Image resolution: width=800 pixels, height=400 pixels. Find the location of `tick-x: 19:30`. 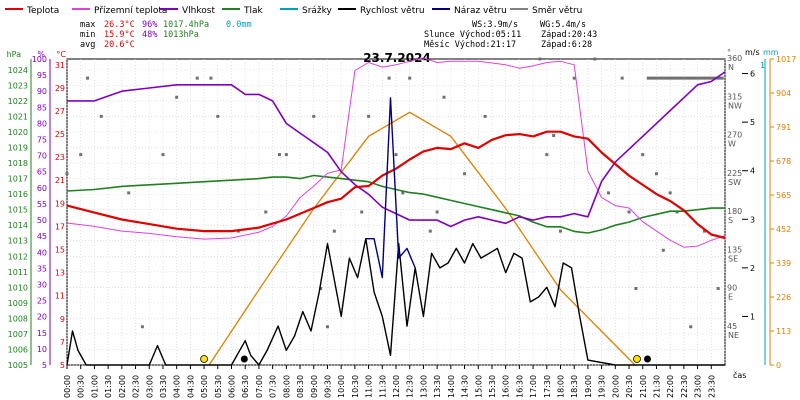

tick-x: 19:30 is located at coordinates (602, 386).